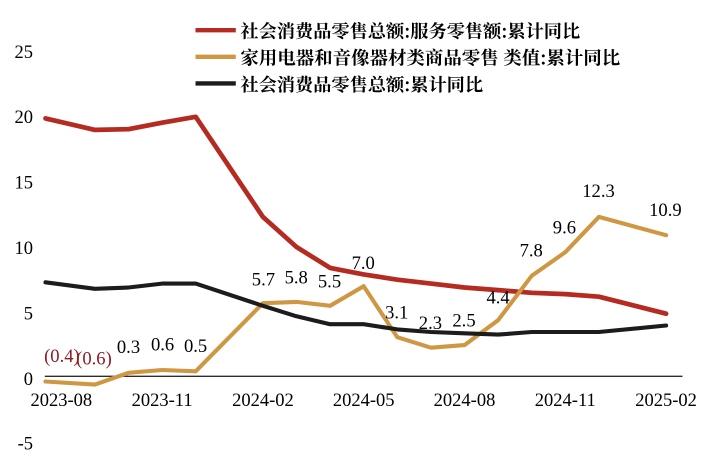 Image resolution: width=708 pixels, height=474 pixels. What do you see at coordinates (396, 313) in the screenshot?
I see `svg-text: 3.1` at bounding box center [396, 313].